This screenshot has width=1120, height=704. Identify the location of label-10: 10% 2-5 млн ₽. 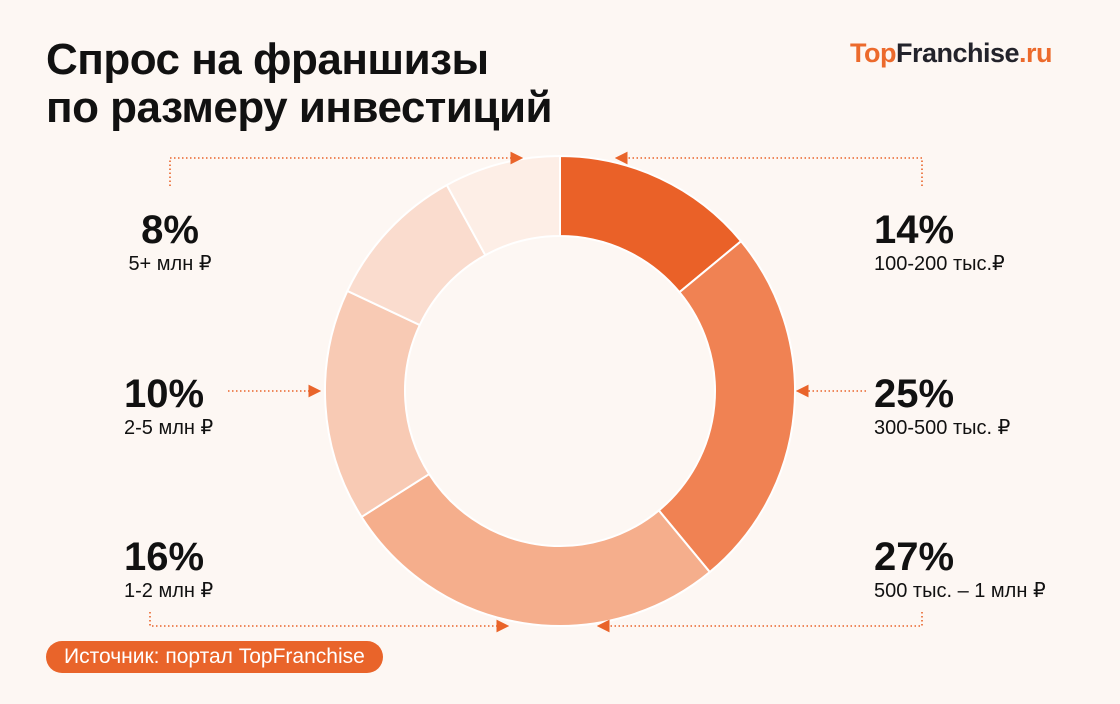
(169, 405).